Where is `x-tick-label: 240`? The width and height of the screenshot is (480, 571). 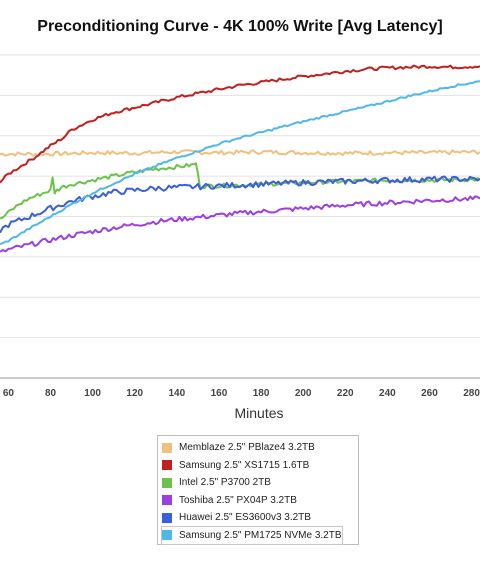
x-tick-label: 240 is located at coordinates (387, 393).